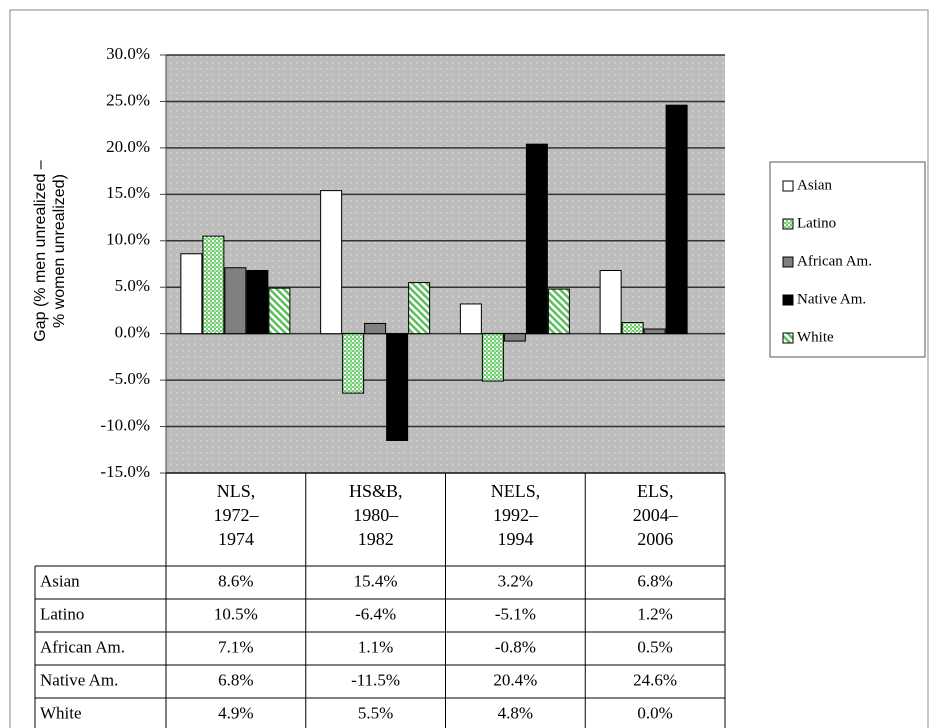  What do you see at coordinates (654, 712) in the screenshot?
I see `table-cell: 0.0%` at bounding box center [654, 712].